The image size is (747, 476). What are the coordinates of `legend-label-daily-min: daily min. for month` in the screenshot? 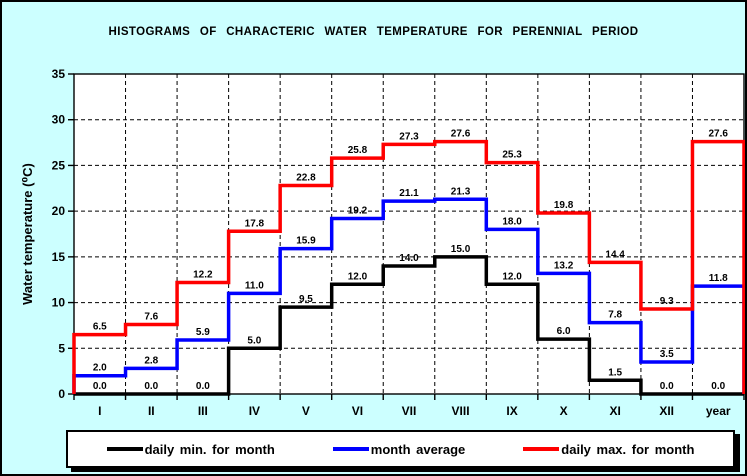 It's located at (209, 449).